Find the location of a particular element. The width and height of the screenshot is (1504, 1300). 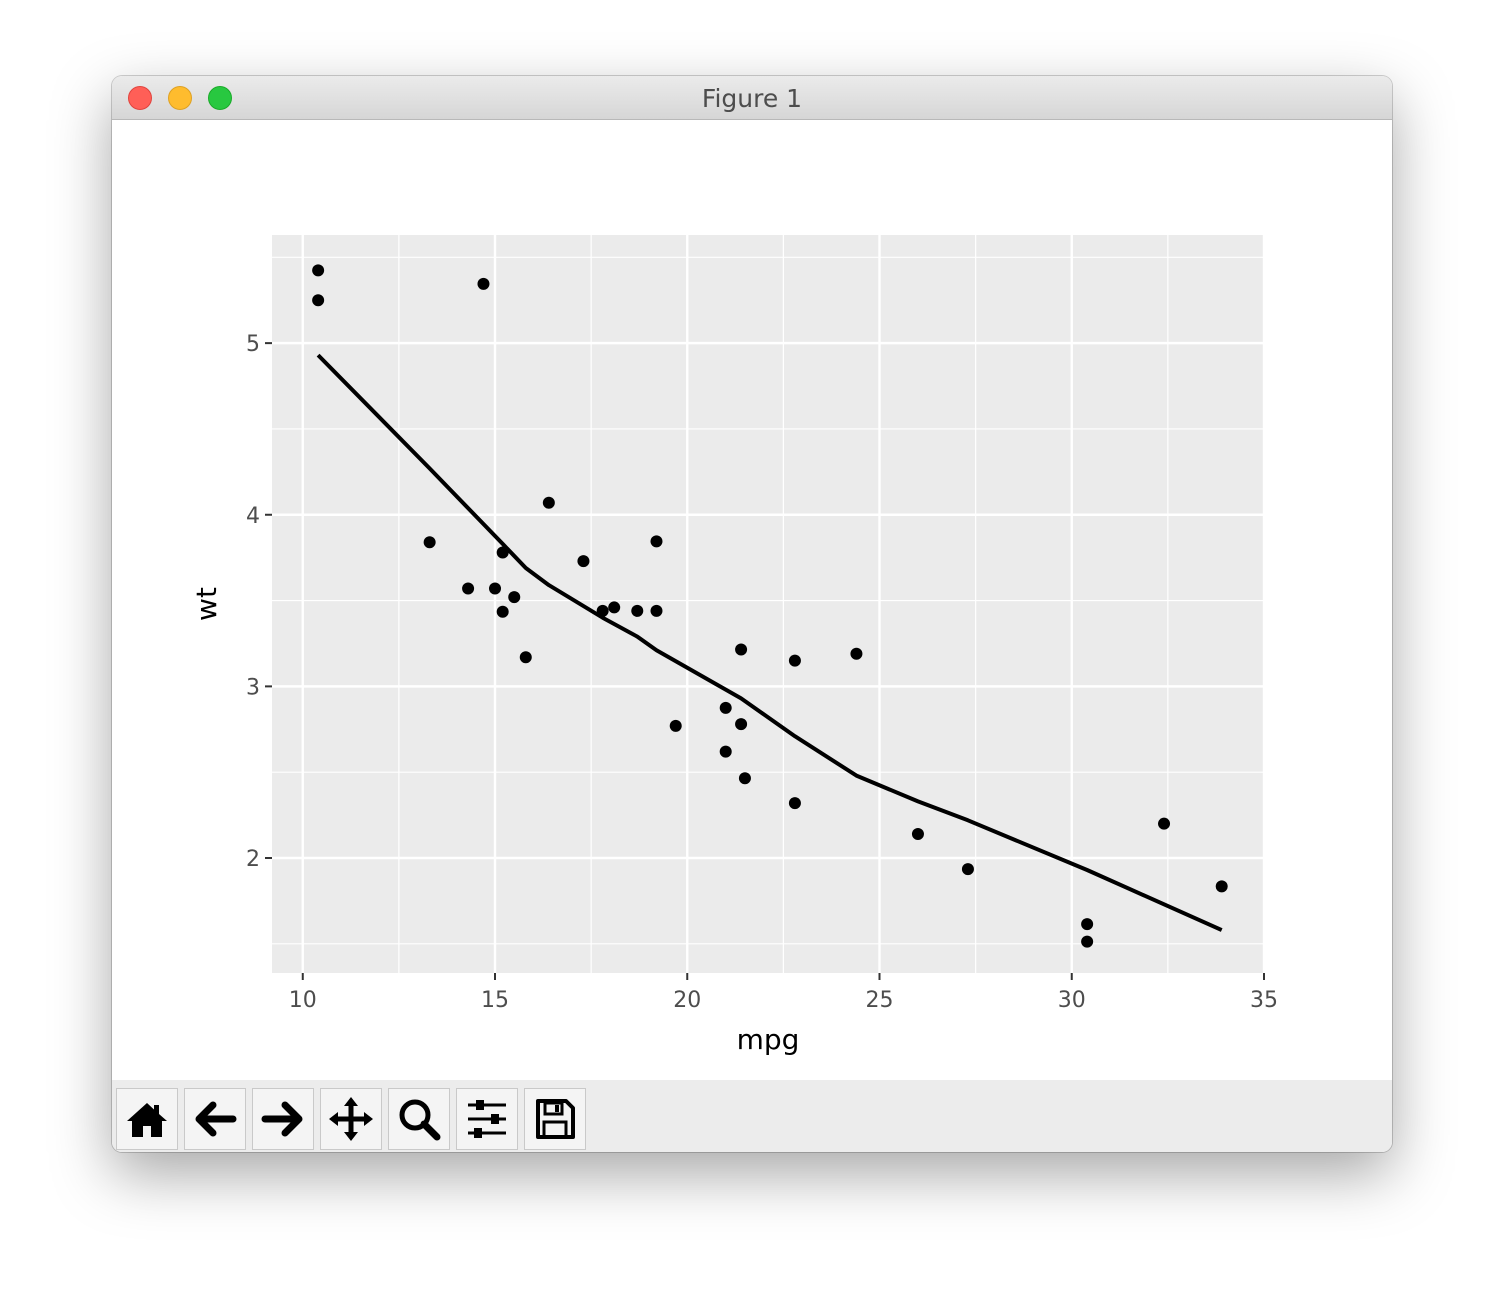

navigation-toolbar is located at coordinates (752, 1116).